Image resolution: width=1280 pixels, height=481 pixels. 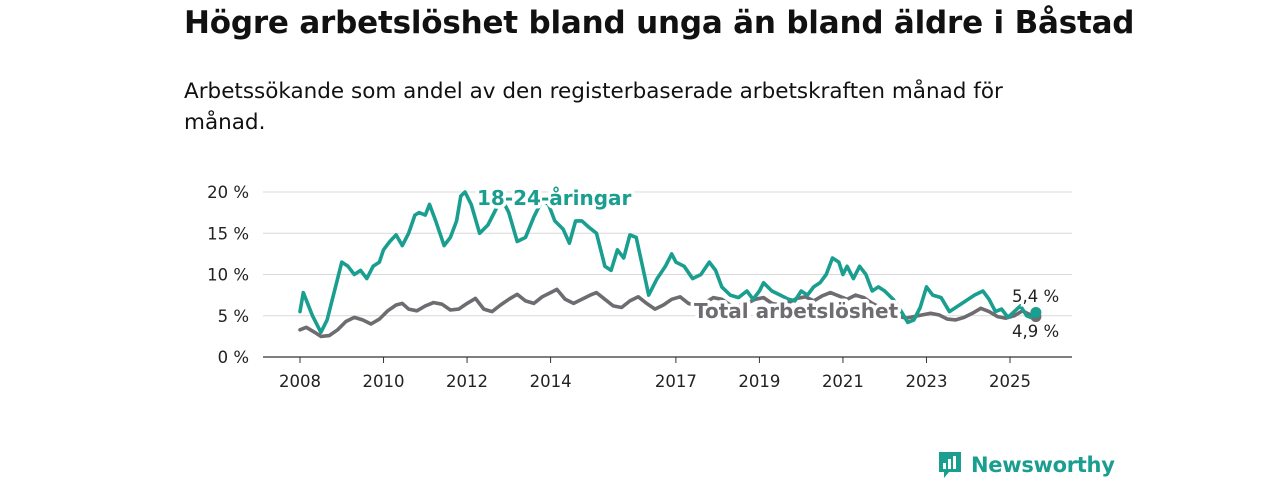 I want to click on x-tick-label: 2010, so click(x=384, y=381).